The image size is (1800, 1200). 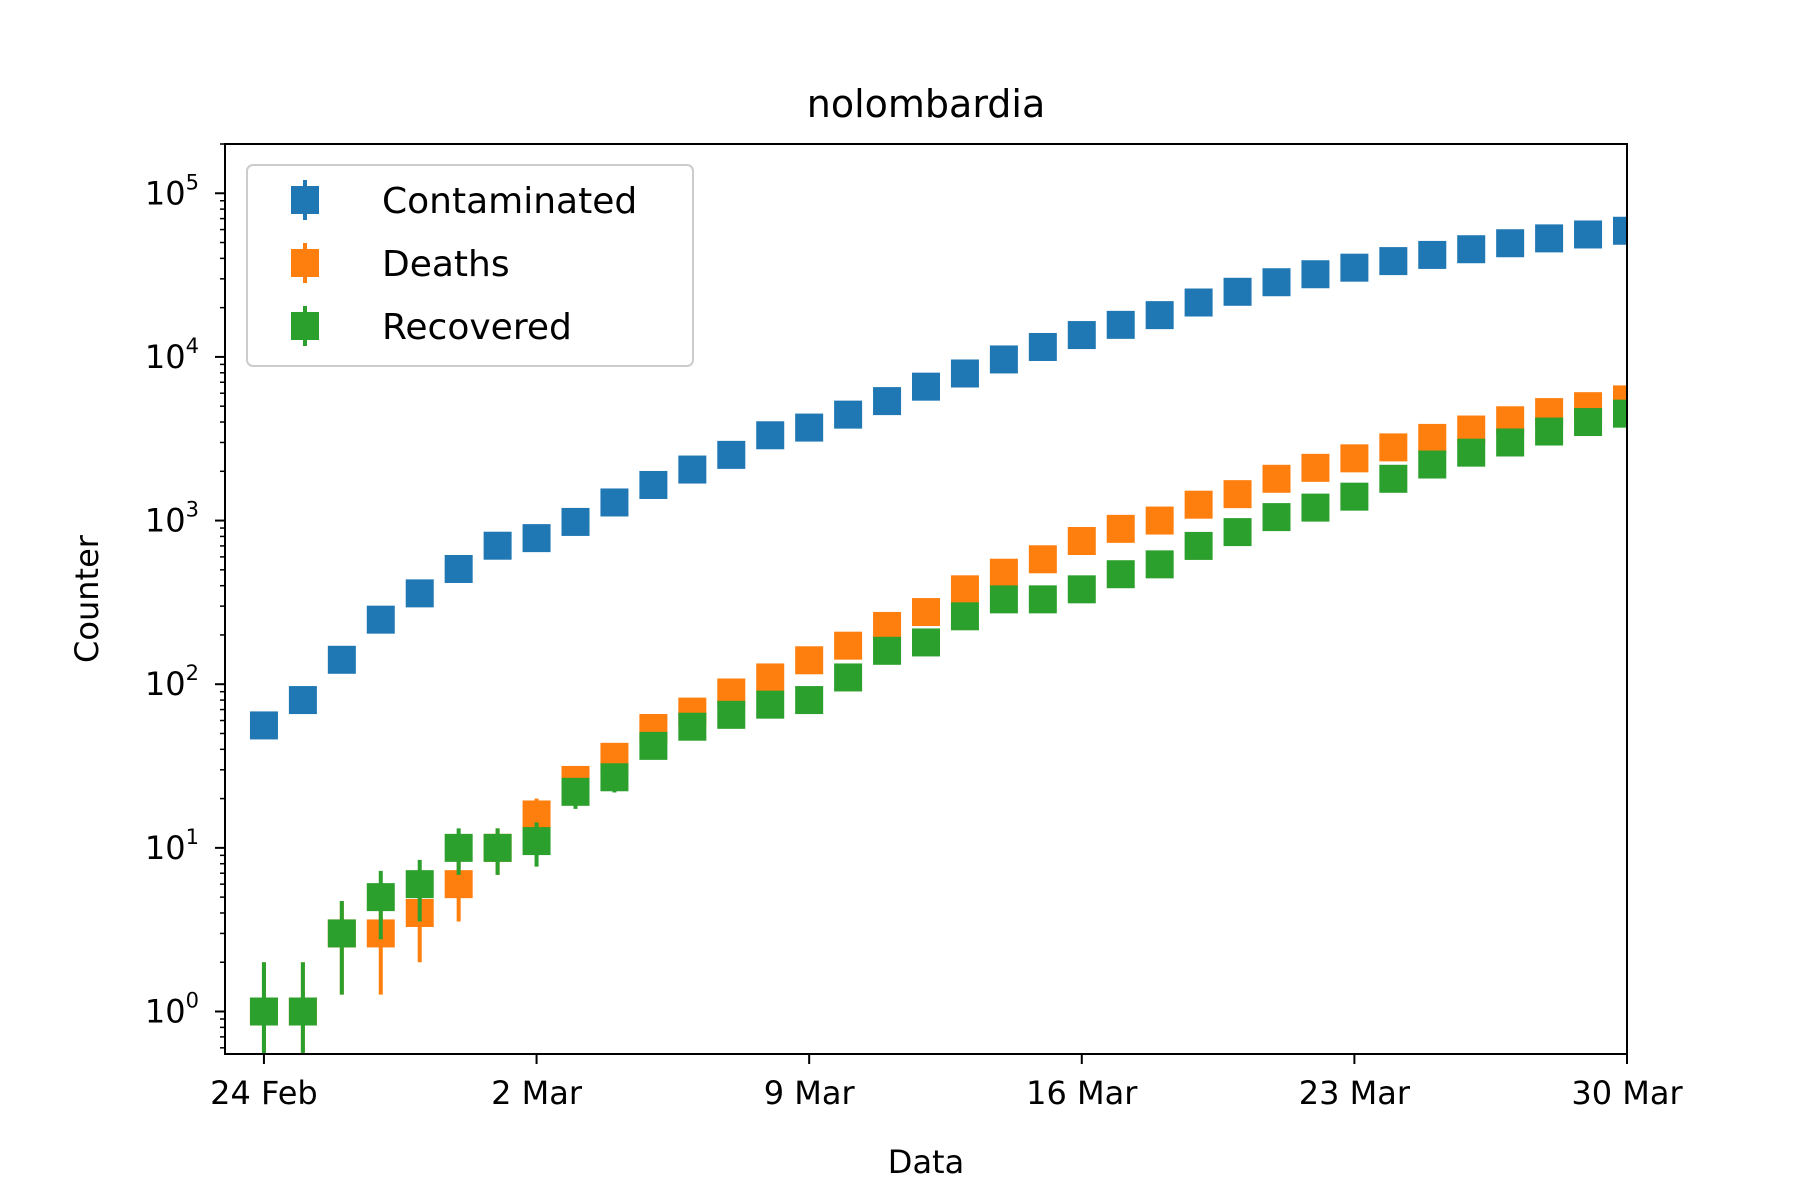 I want to click on legend-item-deaths: Deaths, so click(x=400, y=264).